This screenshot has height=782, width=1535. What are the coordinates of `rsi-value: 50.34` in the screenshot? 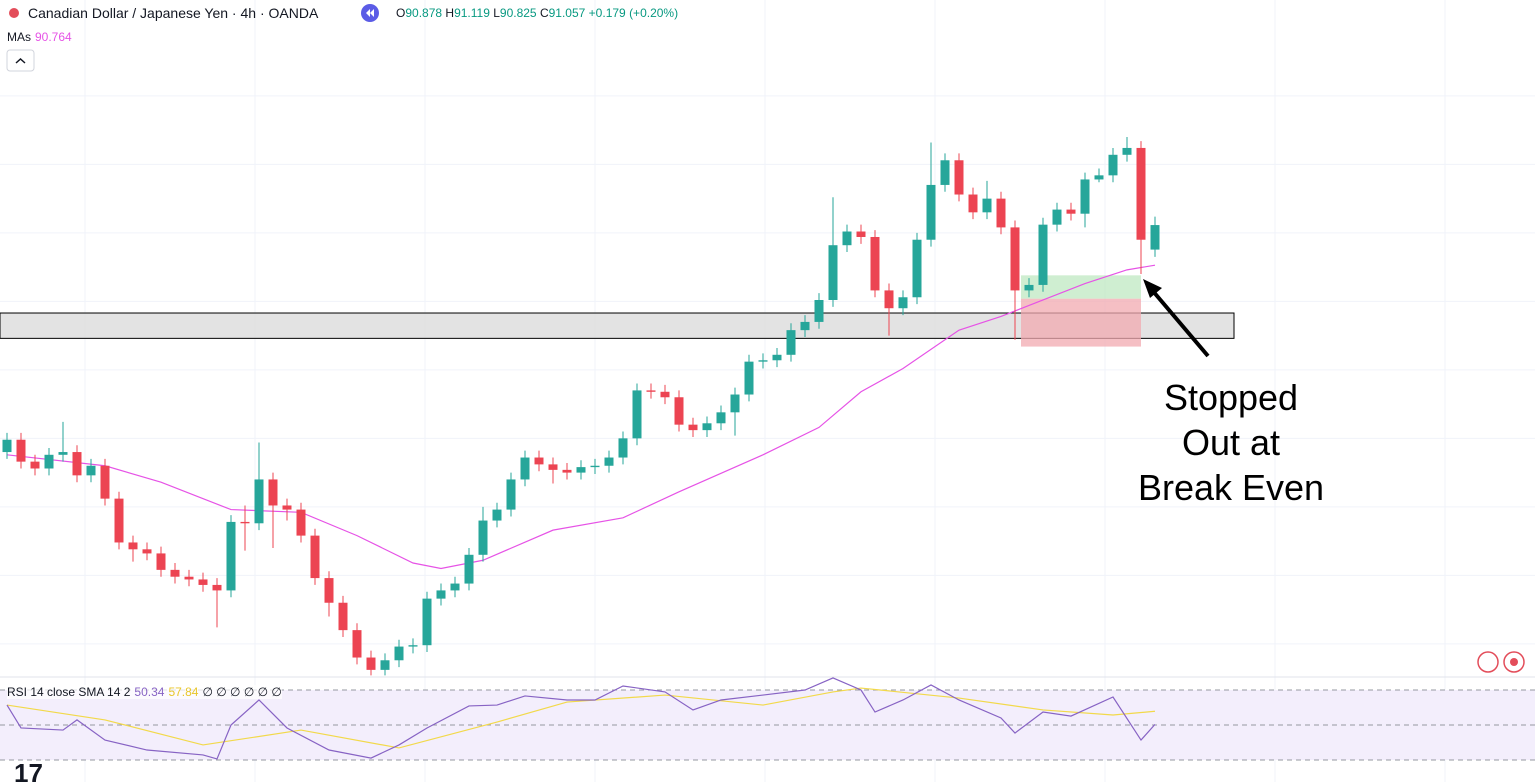 It's located at (149, 692).